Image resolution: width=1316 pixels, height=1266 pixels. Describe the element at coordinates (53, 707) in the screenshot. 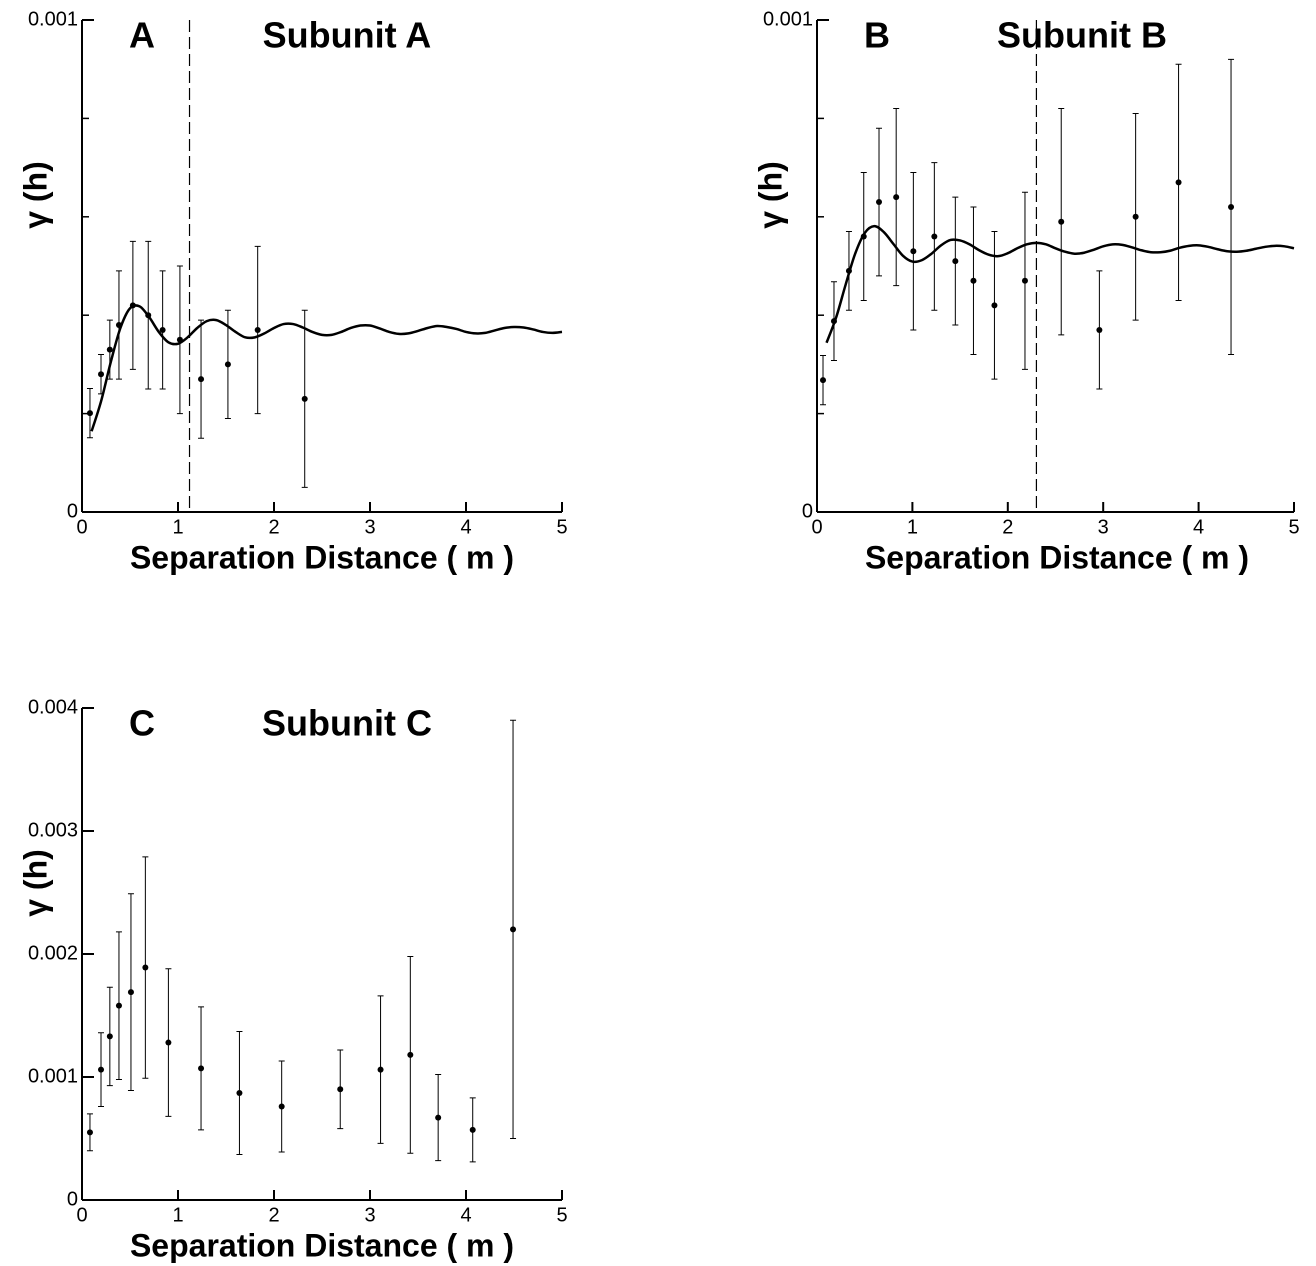

I see `y-tick-label: 0.004` at that location.